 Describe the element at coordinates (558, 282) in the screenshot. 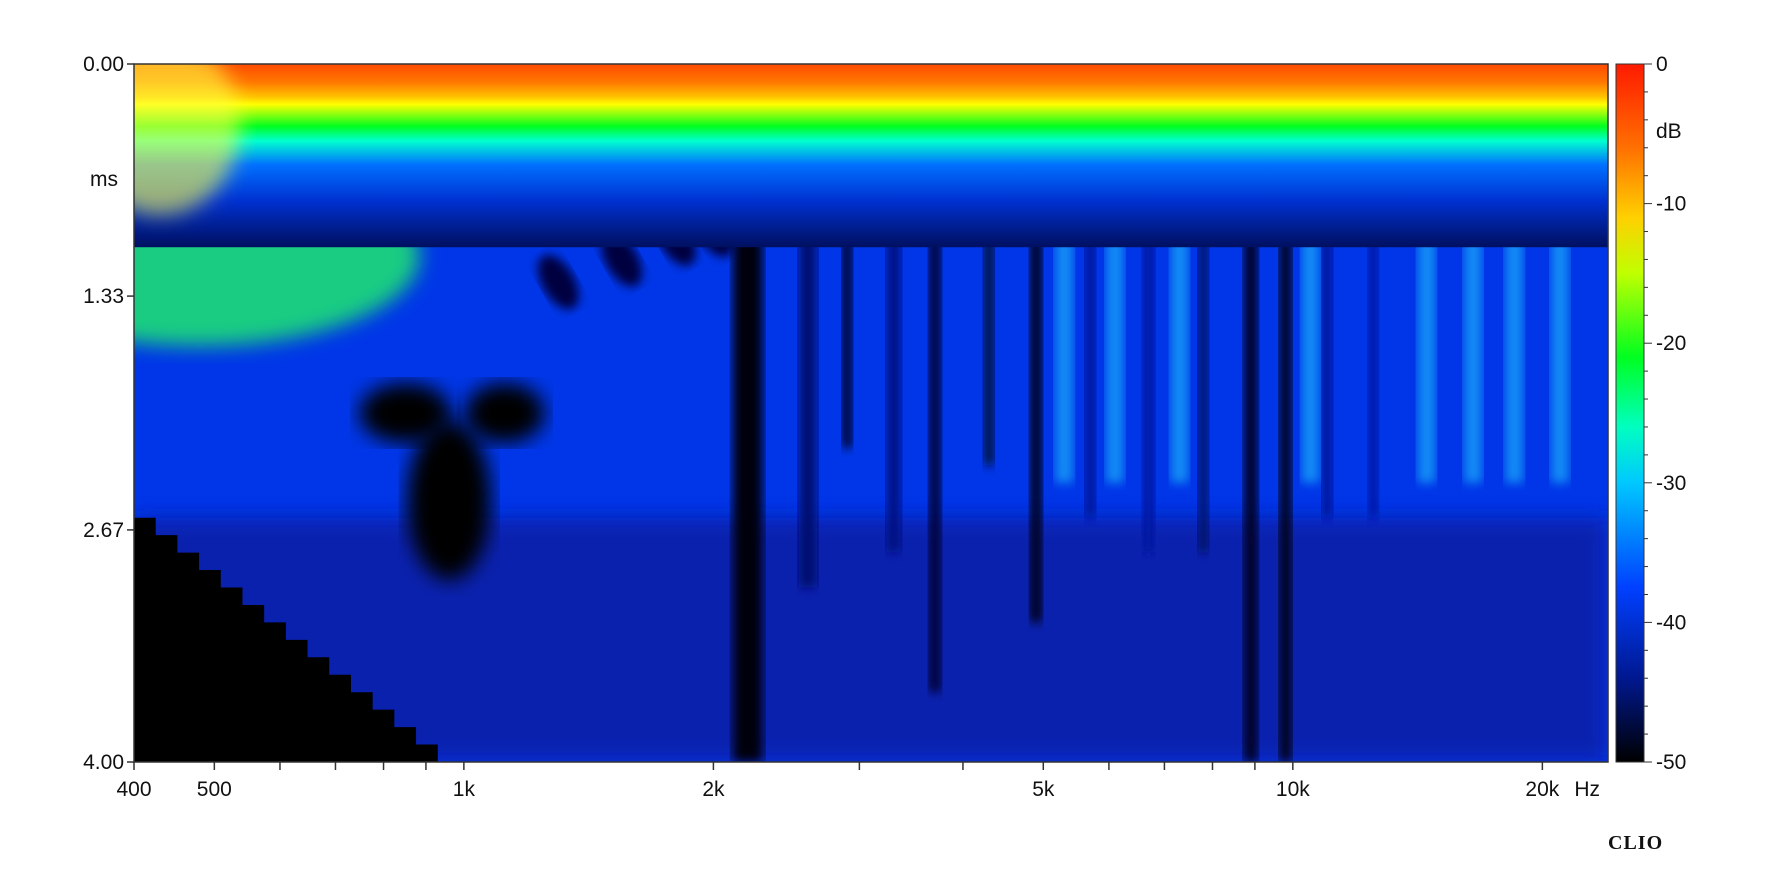

I see `reflection-blob` at that location.